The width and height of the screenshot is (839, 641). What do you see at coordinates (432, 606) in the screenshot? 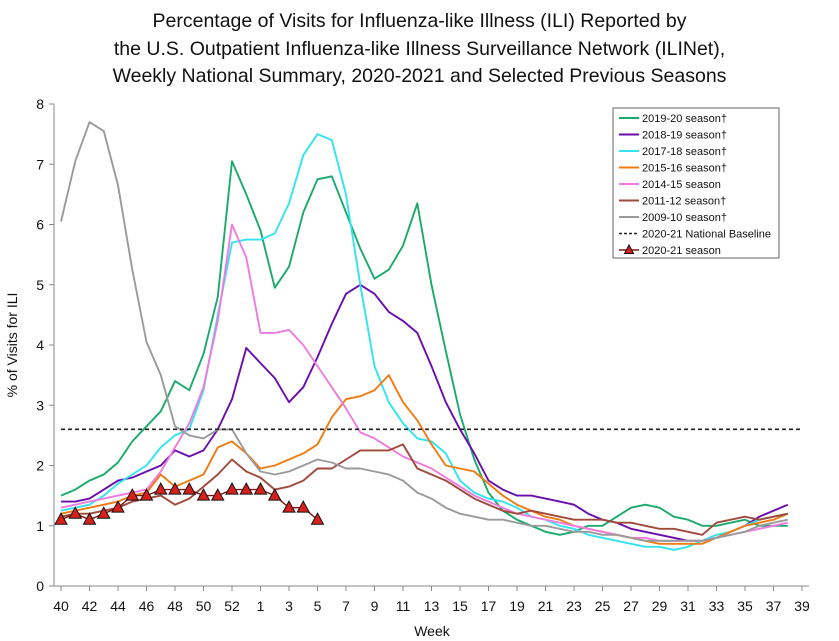
I see `x-tick-label-13: 13` at bounding box center [432, 606].